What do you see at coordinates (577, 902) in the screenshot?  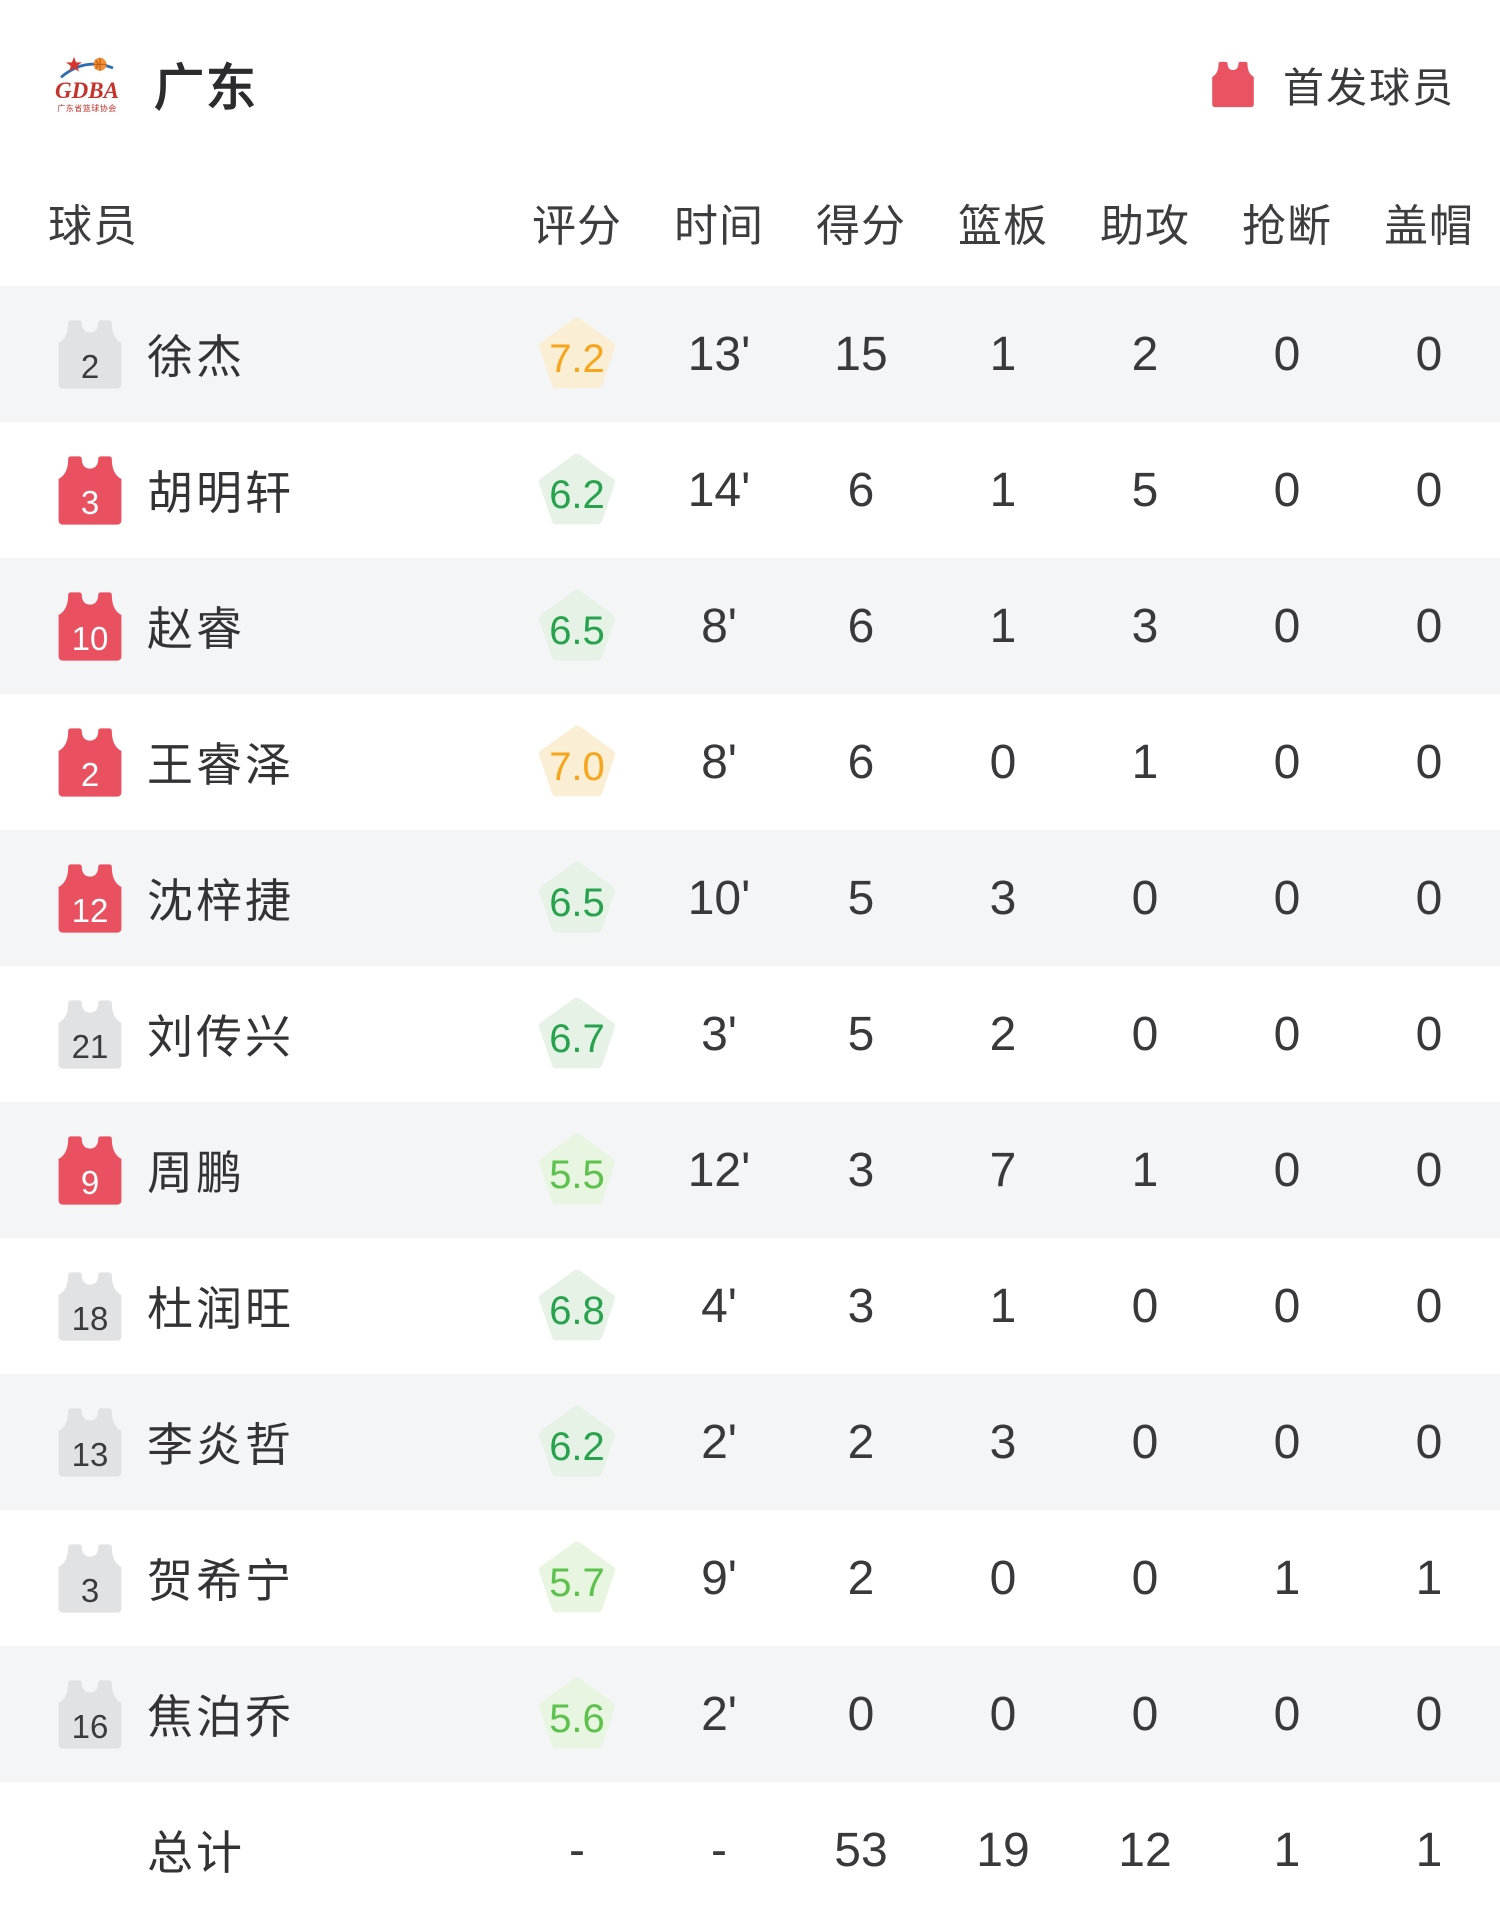 I see `rating-value: 6.5` at bounding box center [577, 902].